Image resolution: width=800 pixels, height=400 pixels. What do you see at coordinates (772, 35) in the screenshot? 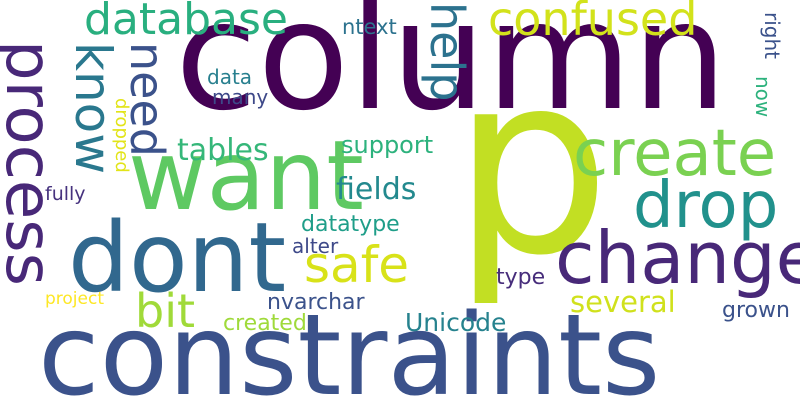
I see `word-right: right` at bounding box center [772, 35].